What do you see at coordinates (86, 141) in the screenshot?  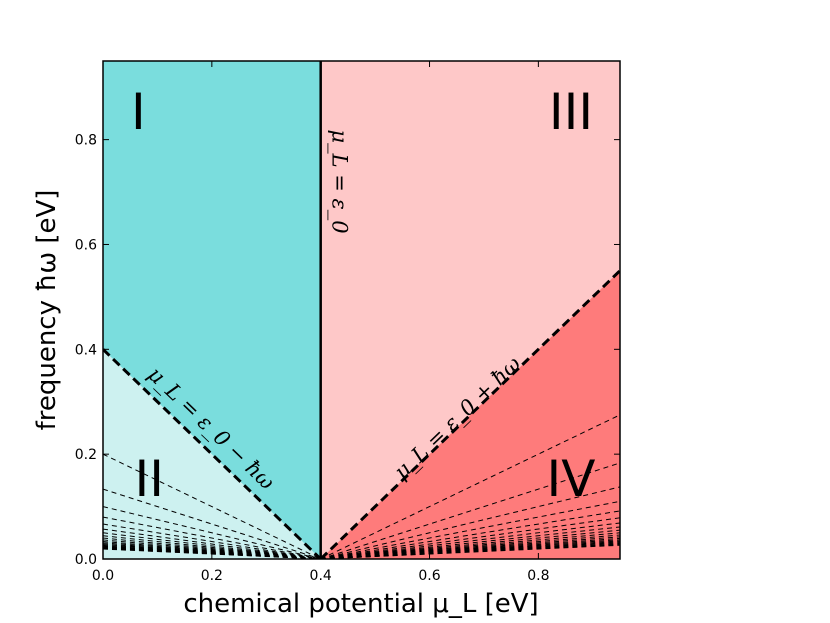 I see `y-tick-label: 0.8` at bounding box center [86, 141].